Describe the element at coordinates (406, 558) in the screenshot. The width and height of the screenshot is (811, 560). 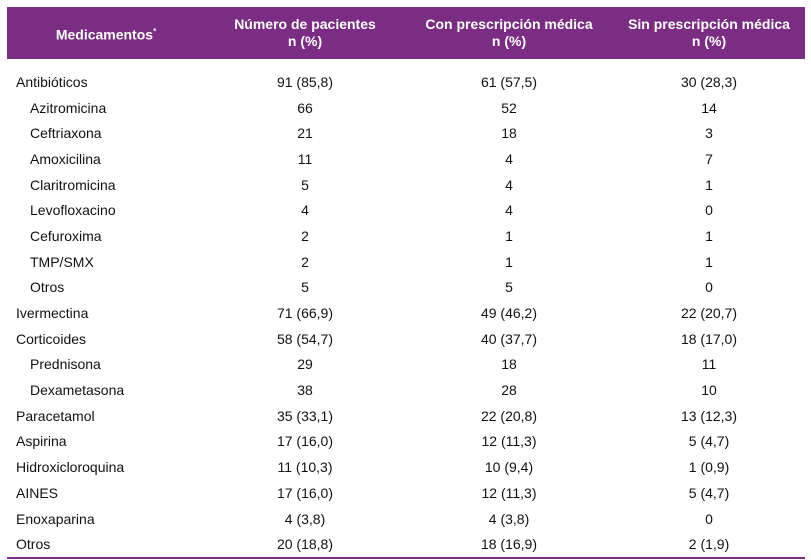
I see `table-bottom-rule` at that location.